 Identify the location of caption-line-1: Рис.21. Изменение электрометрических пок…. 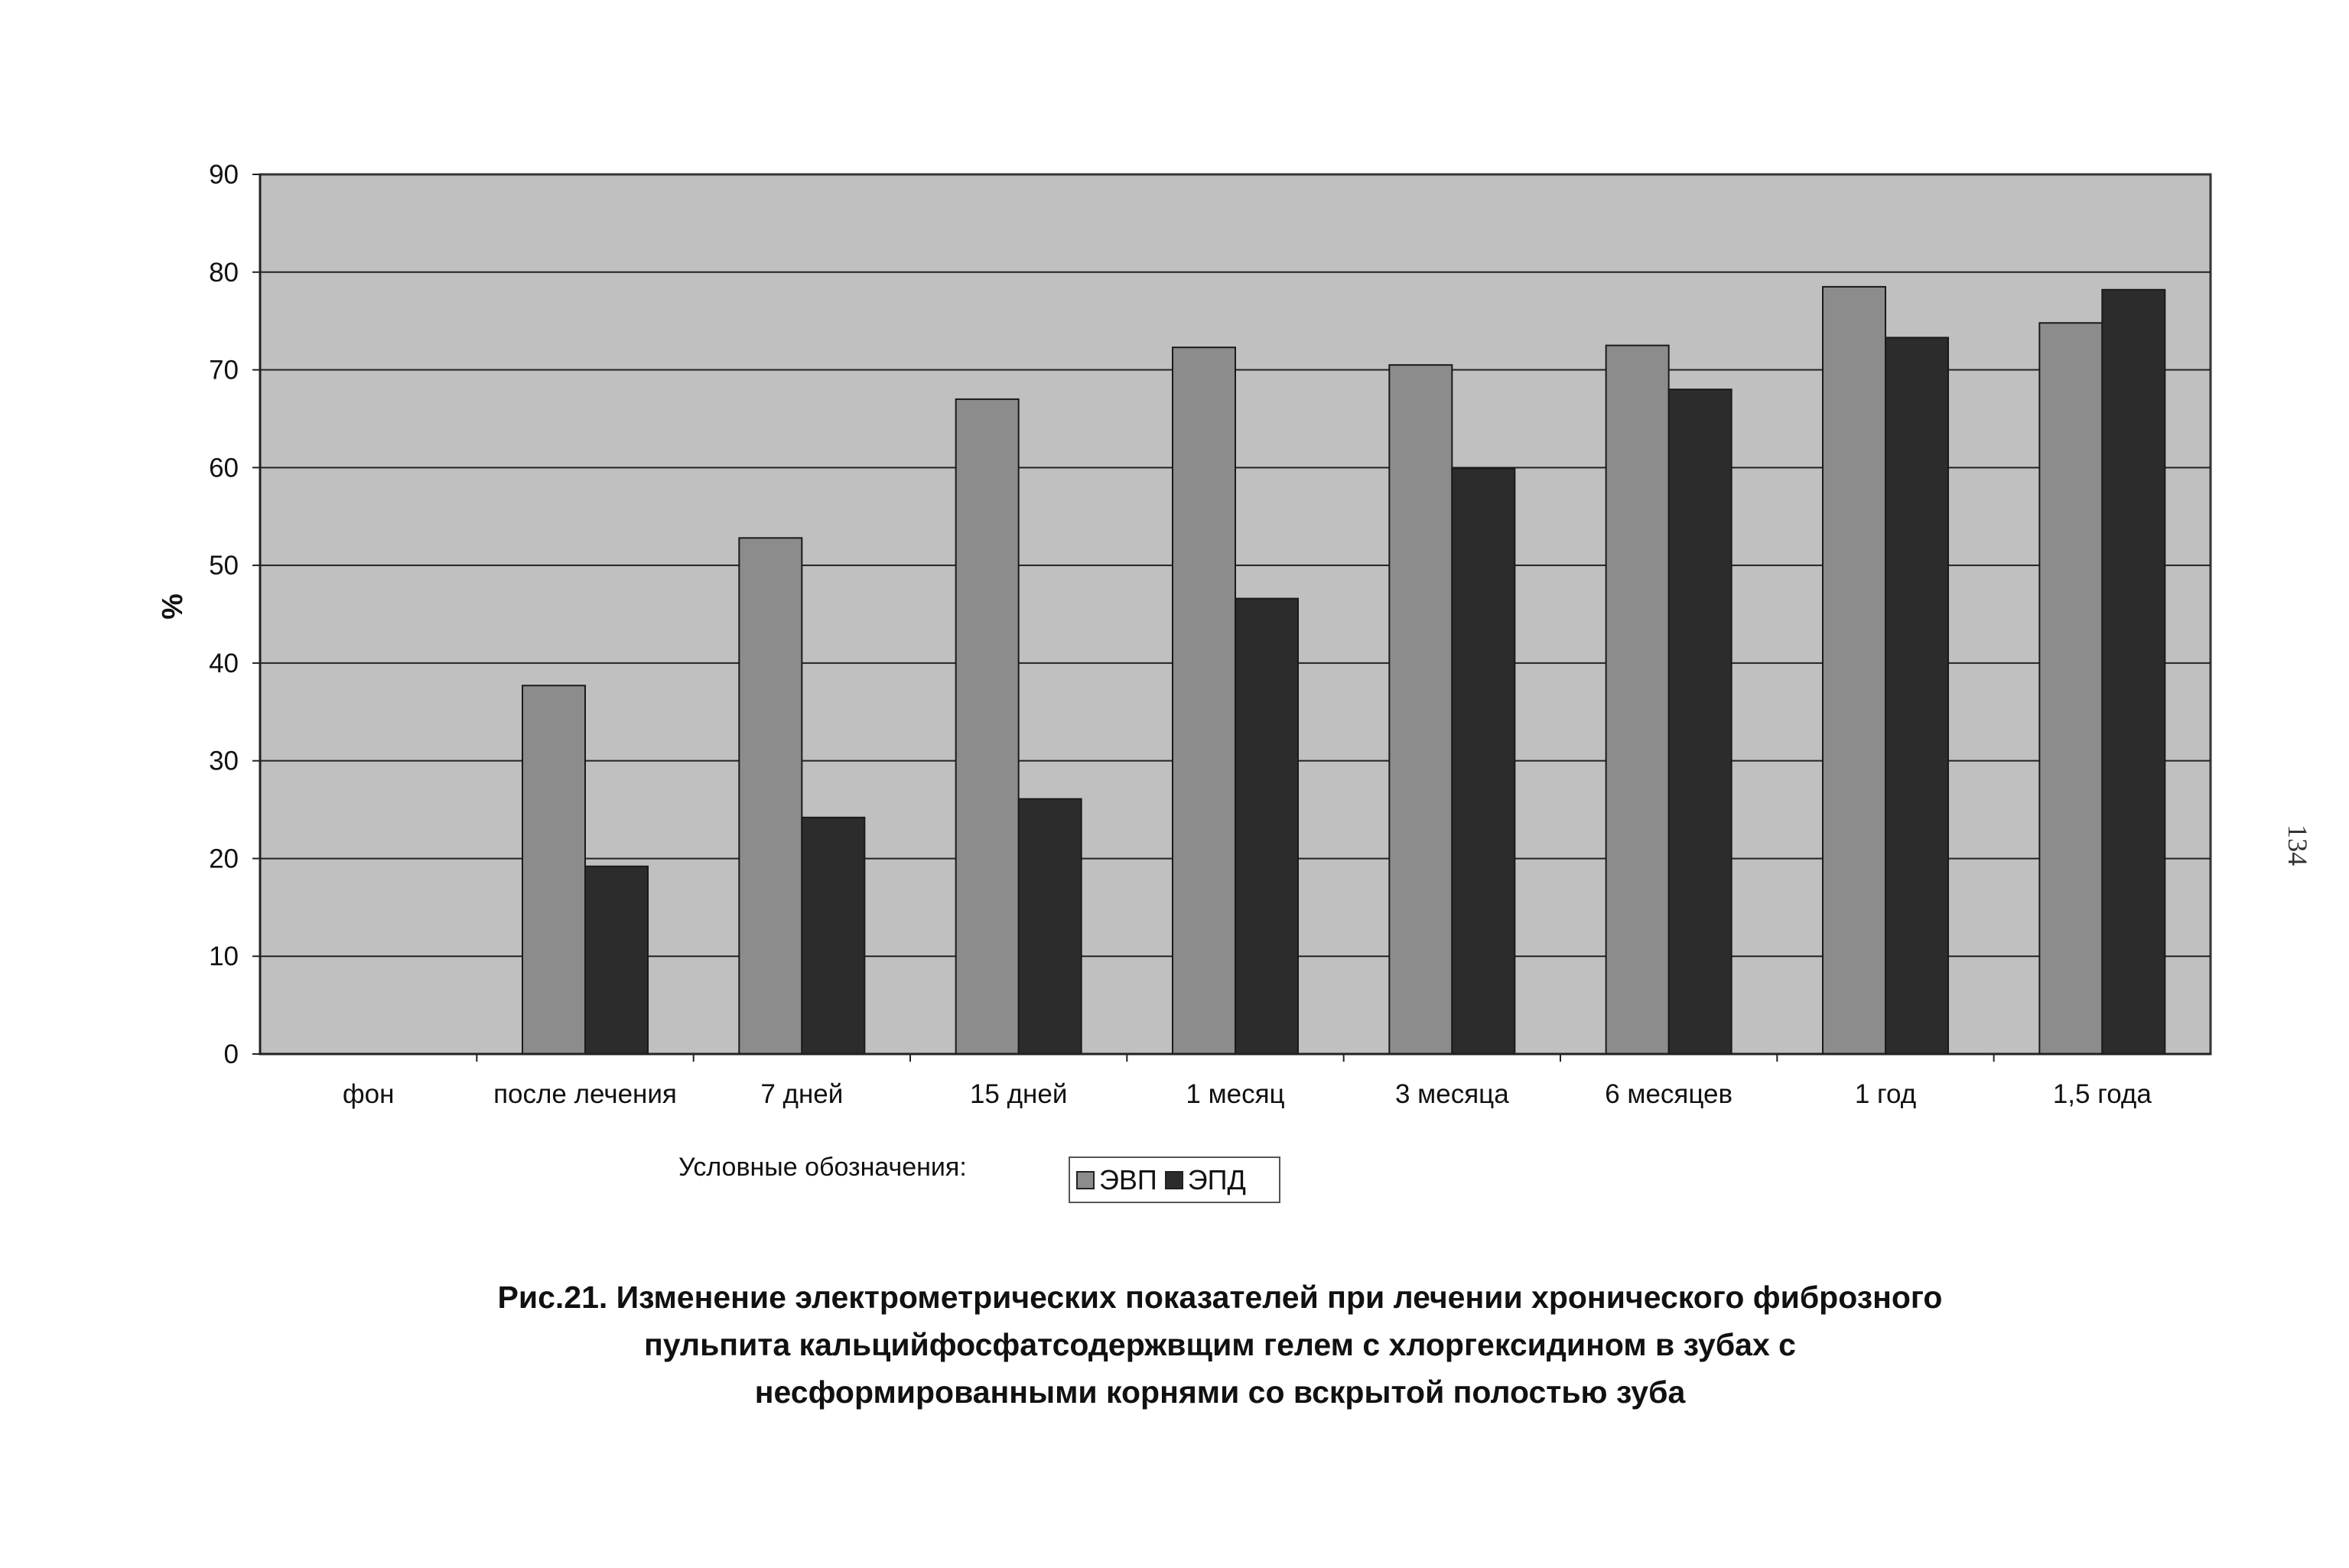
(1220, 1297).